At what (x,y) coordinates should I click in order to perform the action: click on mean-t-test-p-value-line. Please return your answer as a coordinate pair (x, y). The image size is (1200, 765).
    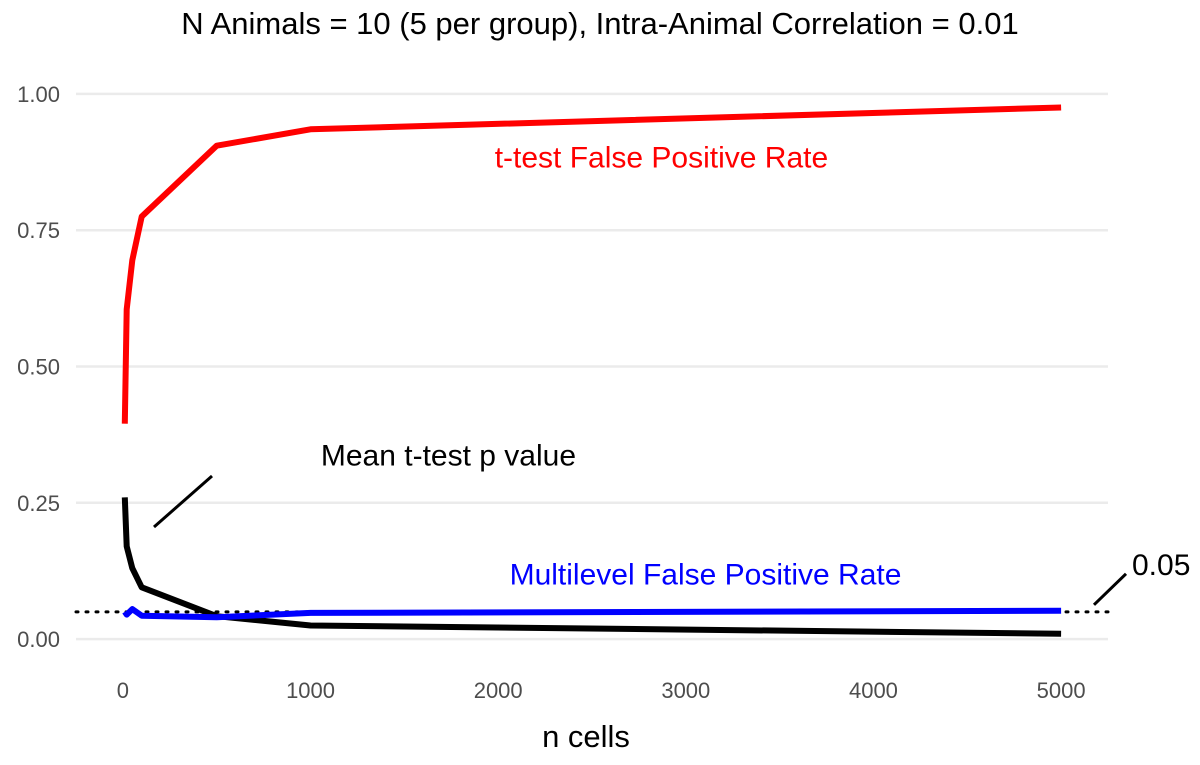
    Looking at the image, I should click on (591, 567).